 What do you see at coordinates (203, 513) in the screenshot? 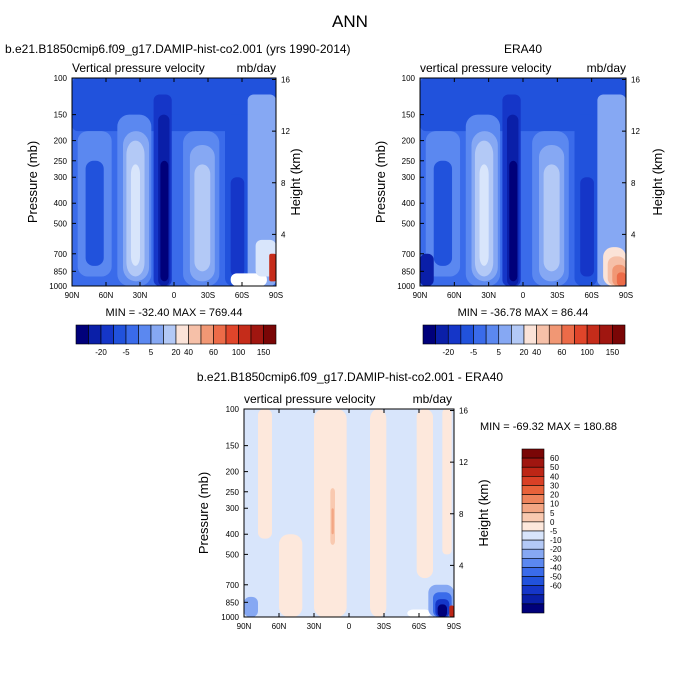
I see `panel-difference-ylabel: Pressure (mb)` at bounding box center [203, 513].